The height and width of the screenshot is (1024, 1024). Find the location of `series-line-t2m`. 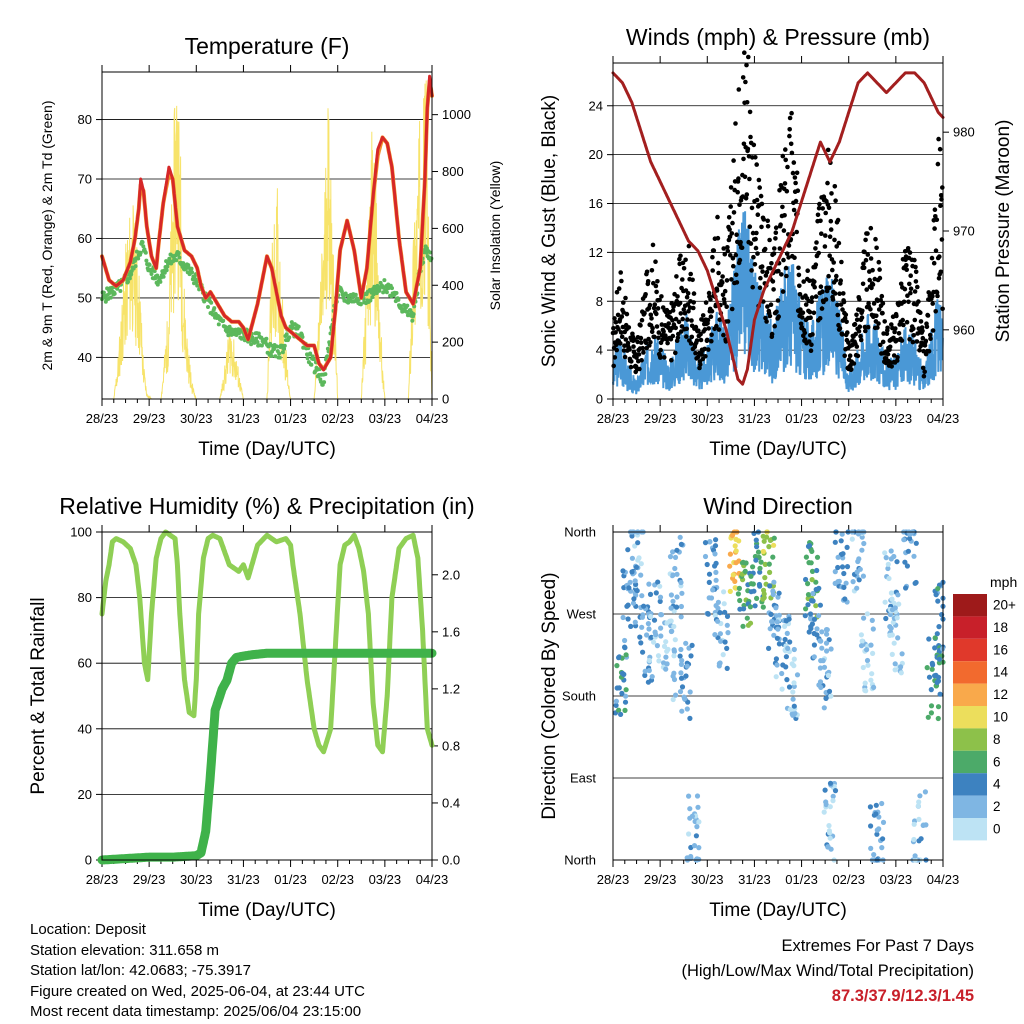

series-line-t2m is located at coordinates (267, 223).